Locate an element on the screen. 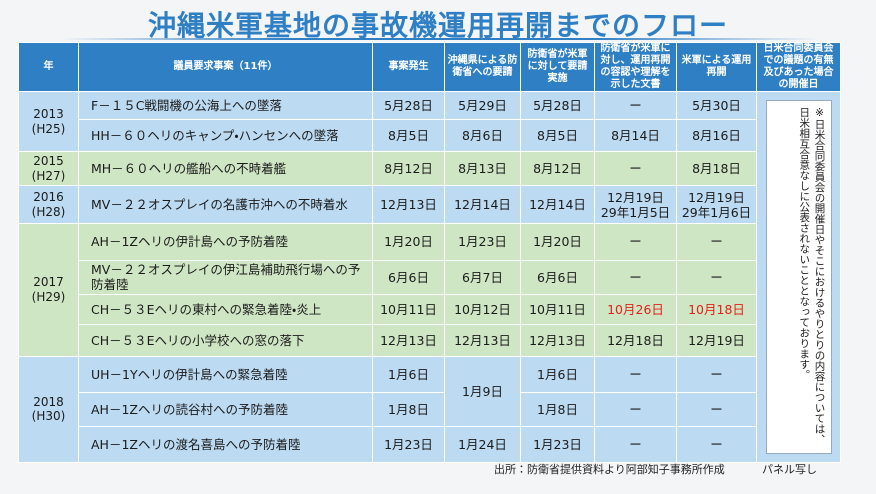 The width and height of the screenshot is (876, 494). occurred: 1月8日 is located at coordinates (408, 409).